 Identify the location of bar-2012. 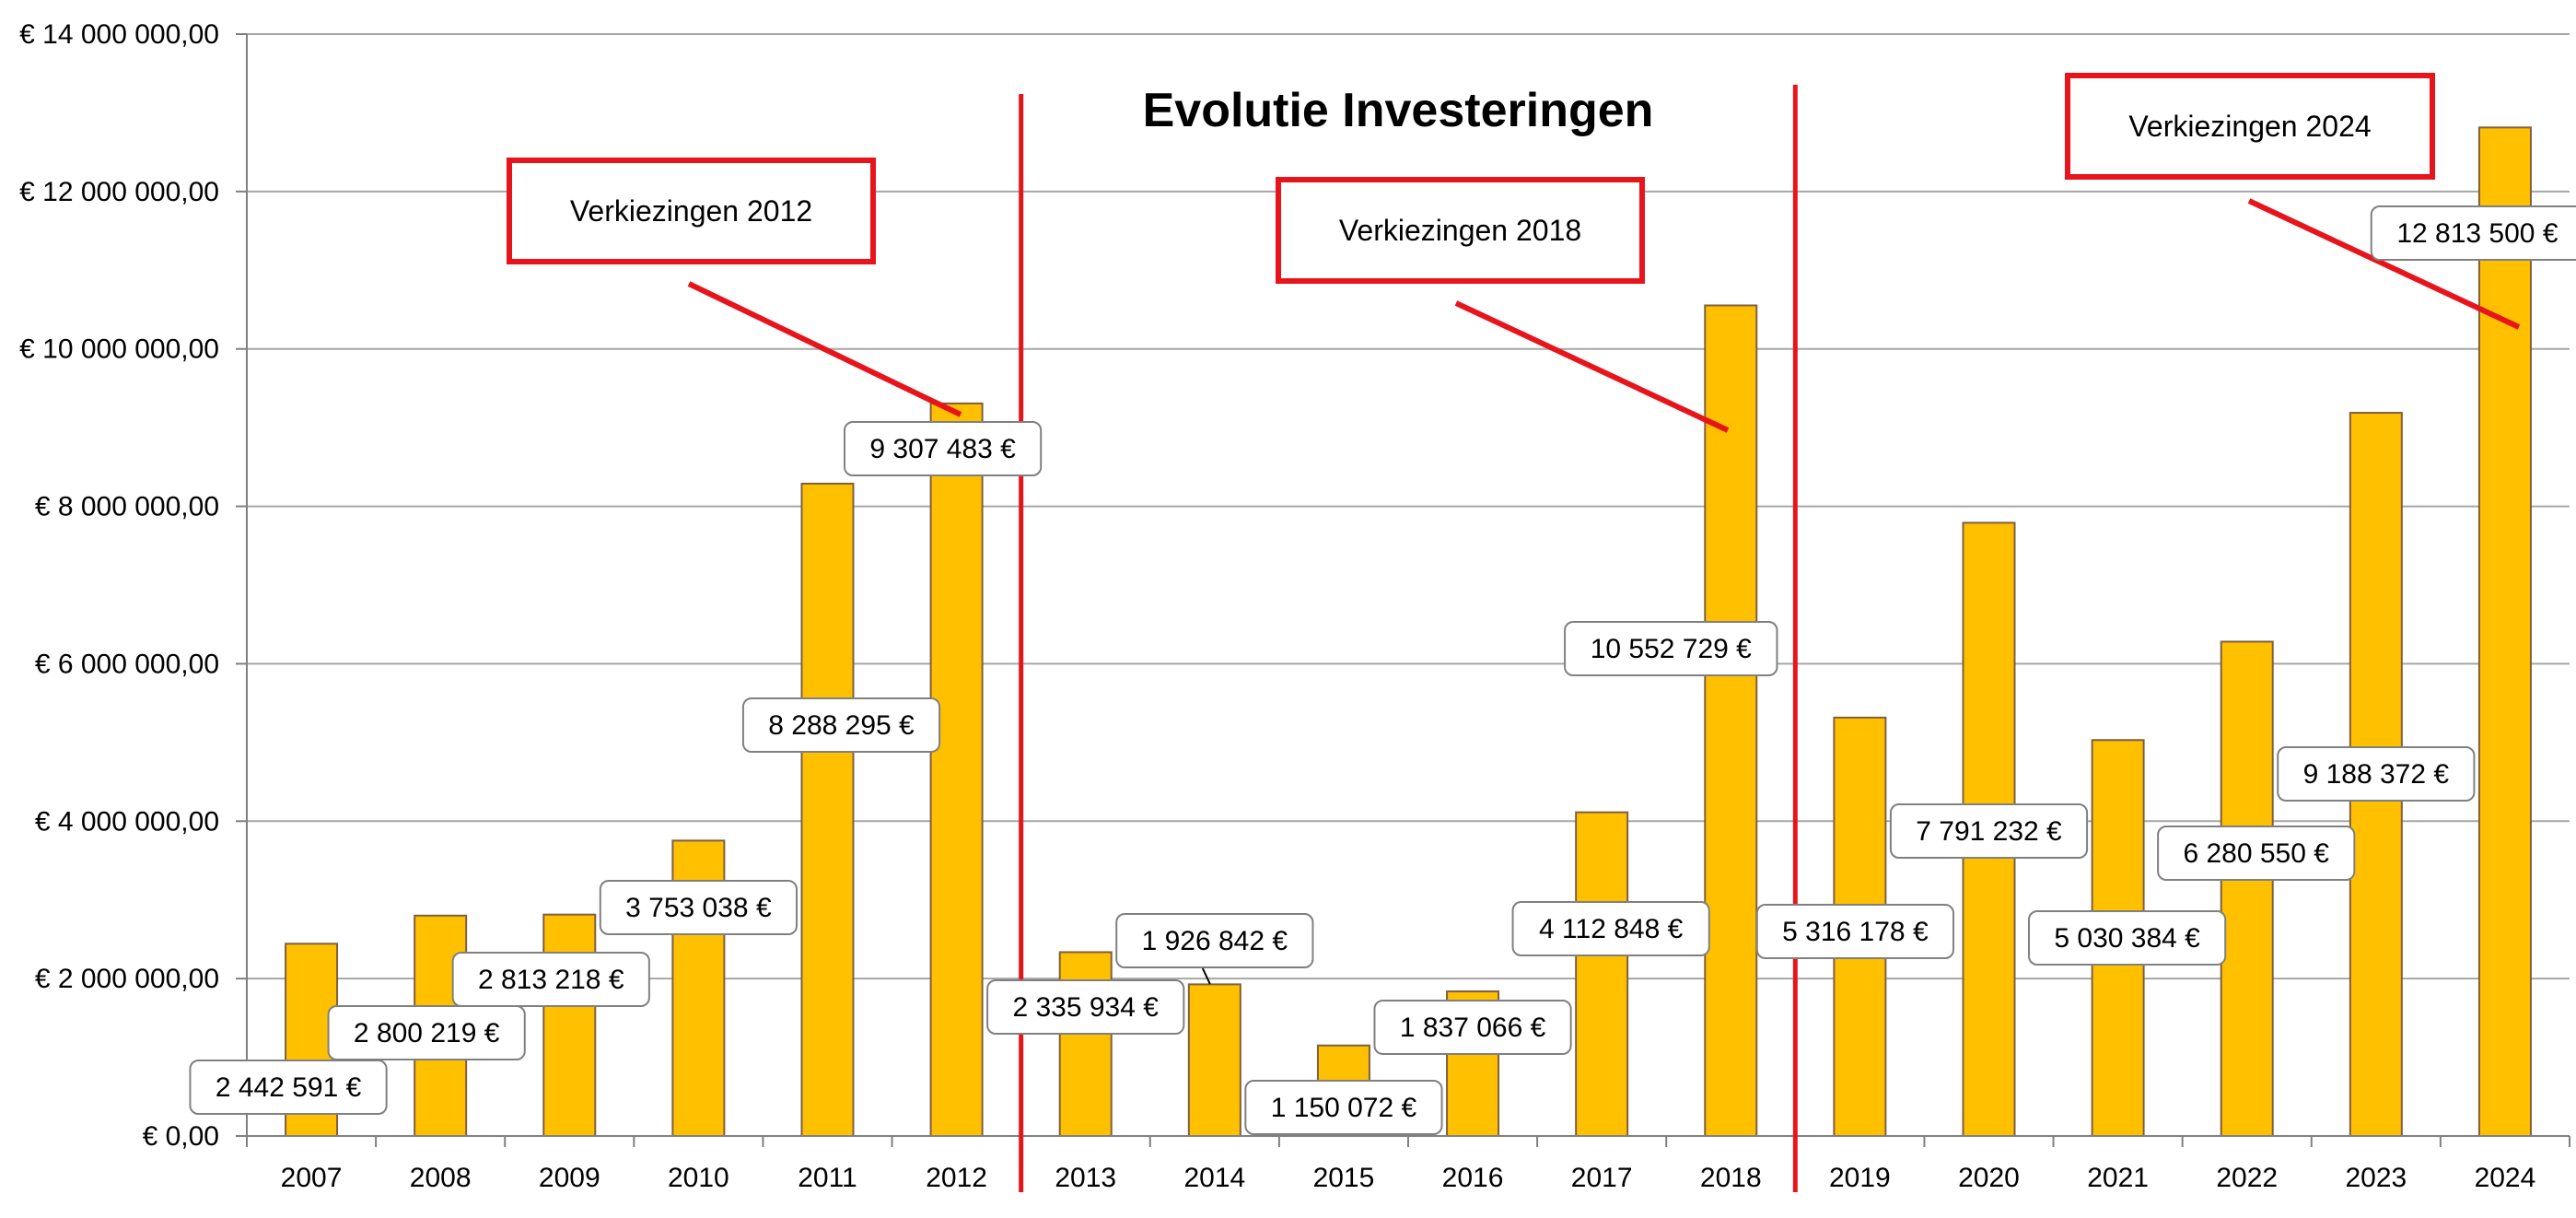
(956, 770).